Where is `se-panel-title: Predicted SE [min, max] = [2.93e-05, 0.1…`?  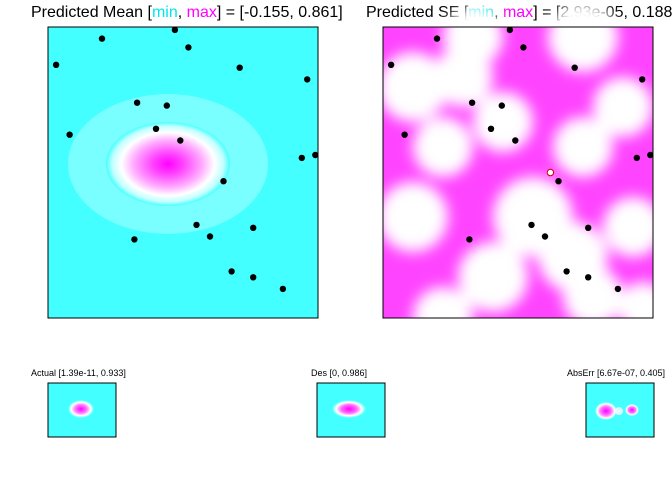 se-panel-title: Predicted SE [min, max] = [2.93e-05, 0.1… is located at coordinates (519, 12).